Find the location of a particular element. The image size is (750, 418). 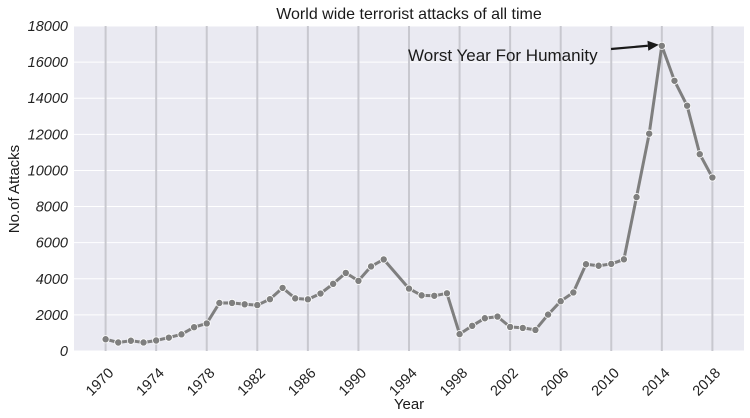

x-tick-label: 1998 is located at coordinates (454, 382).